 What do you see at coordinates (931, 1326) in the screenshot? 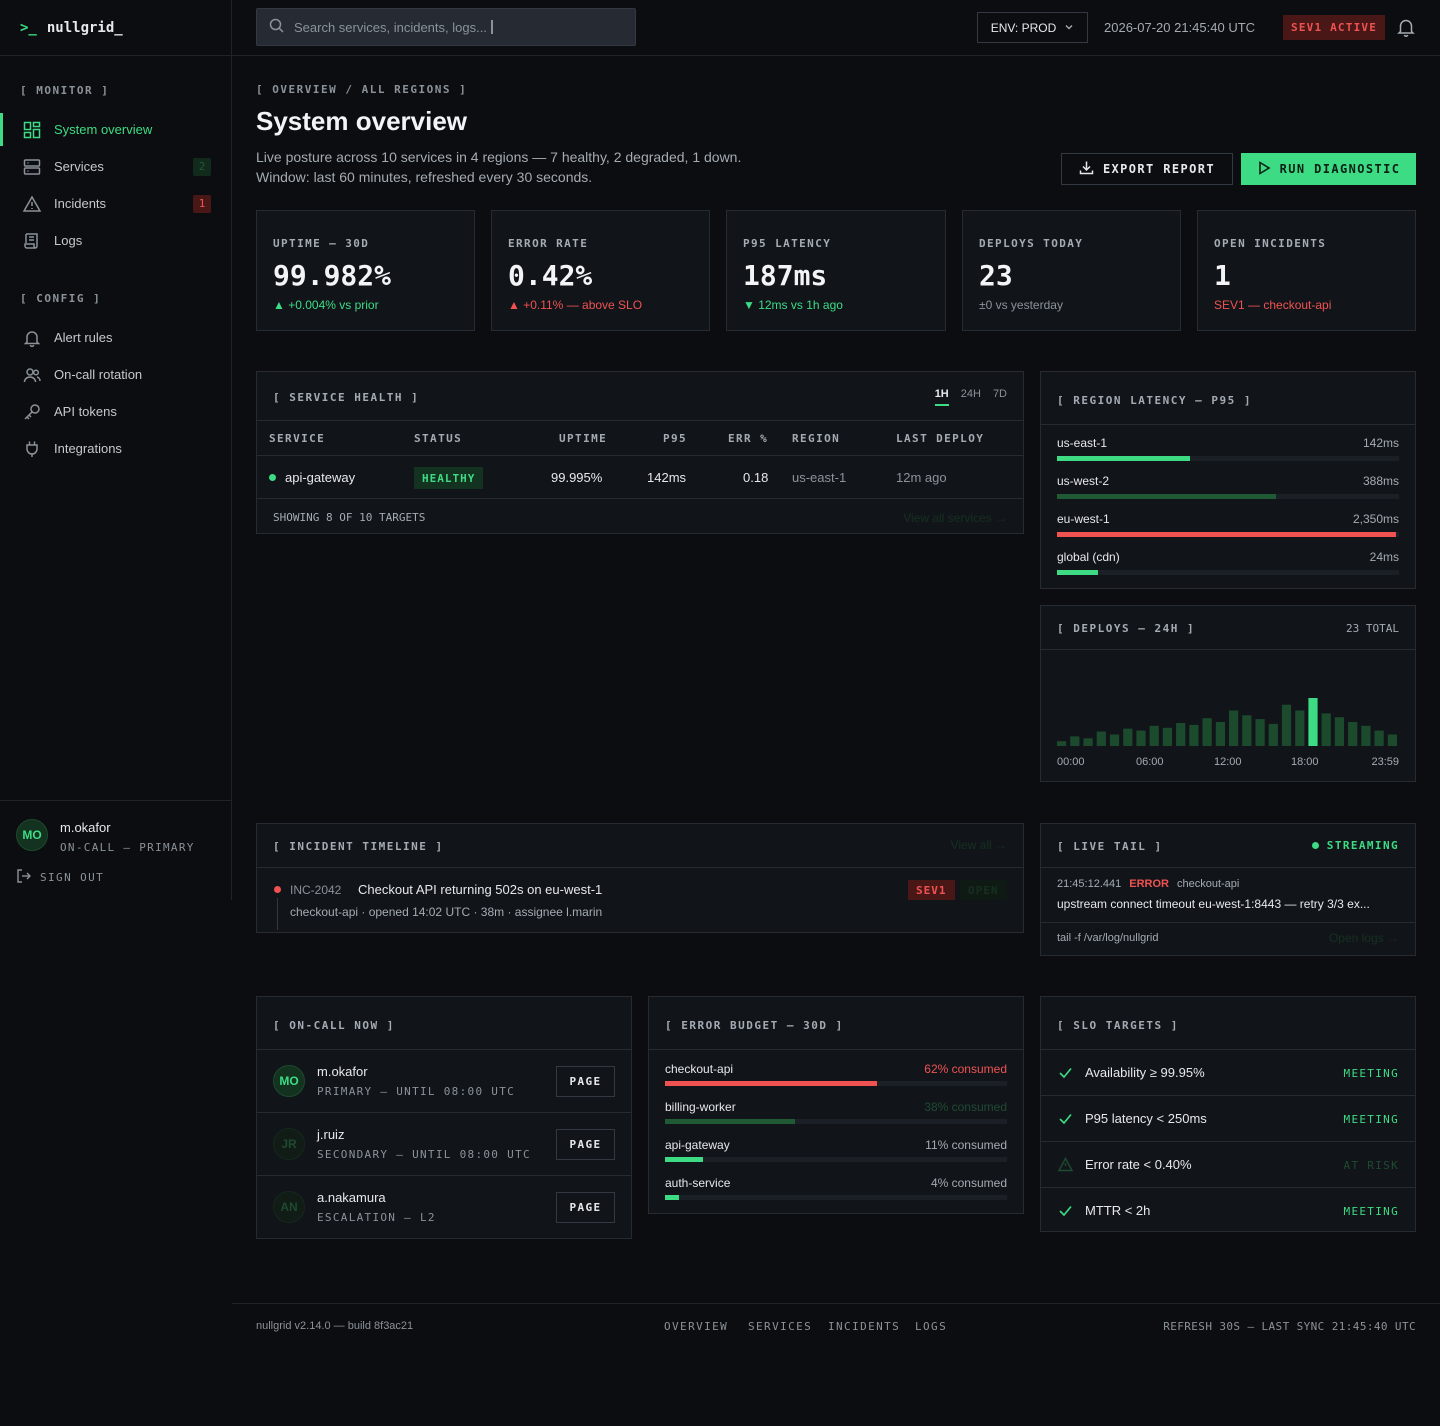
I see `footer-link-logs: LOGS` at bounding box center [931, 1326].